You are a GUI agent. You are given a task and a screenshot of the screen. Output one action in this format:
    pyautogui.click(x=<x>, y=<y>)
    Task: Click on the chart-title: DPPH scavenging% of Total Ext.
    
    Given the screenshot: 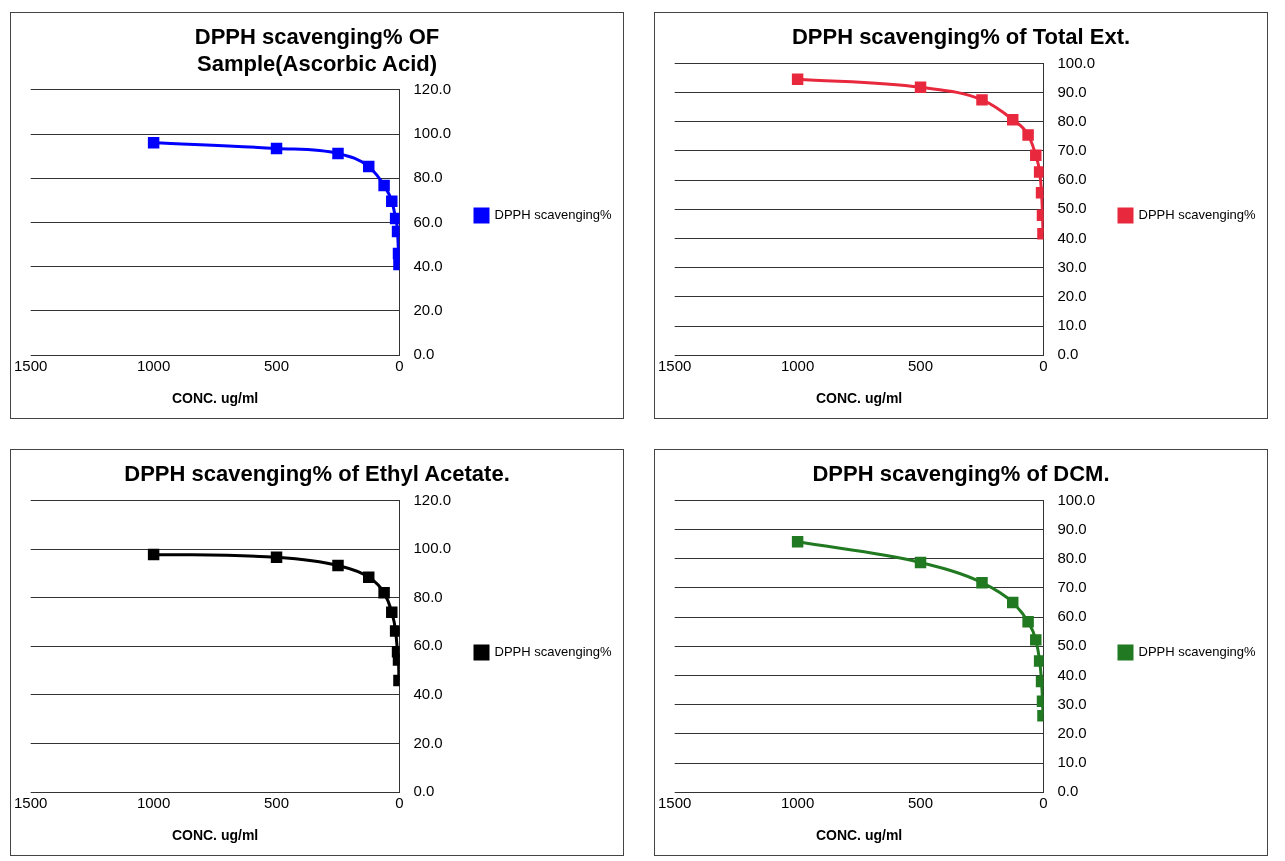 What is the action you would take?
    pyautogui.click(x=961, y=37)
    